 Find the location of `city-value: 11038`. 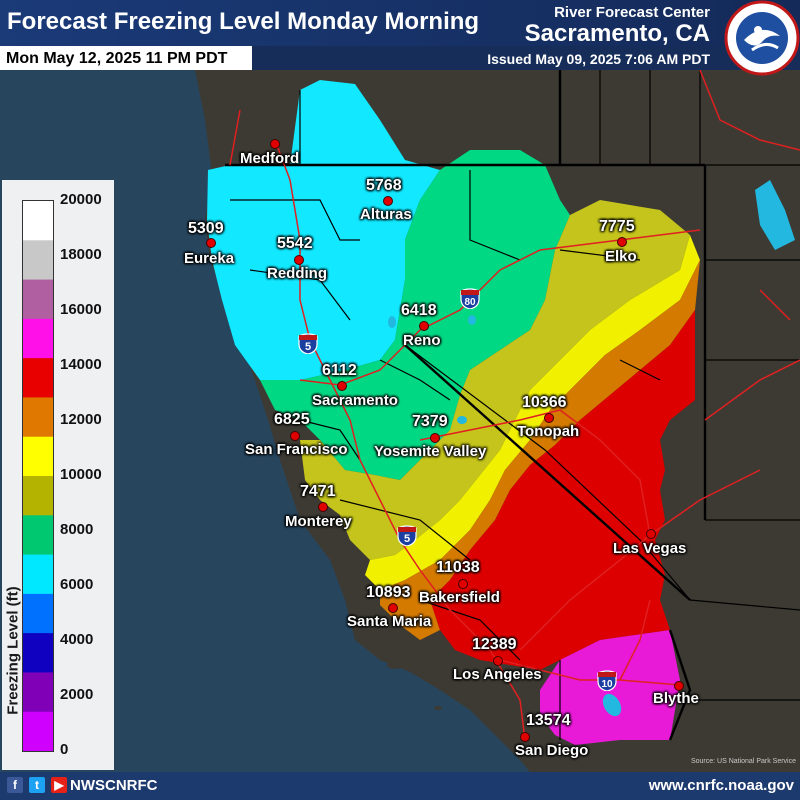

city-value: 11038 is located at coordinates (458, 567).